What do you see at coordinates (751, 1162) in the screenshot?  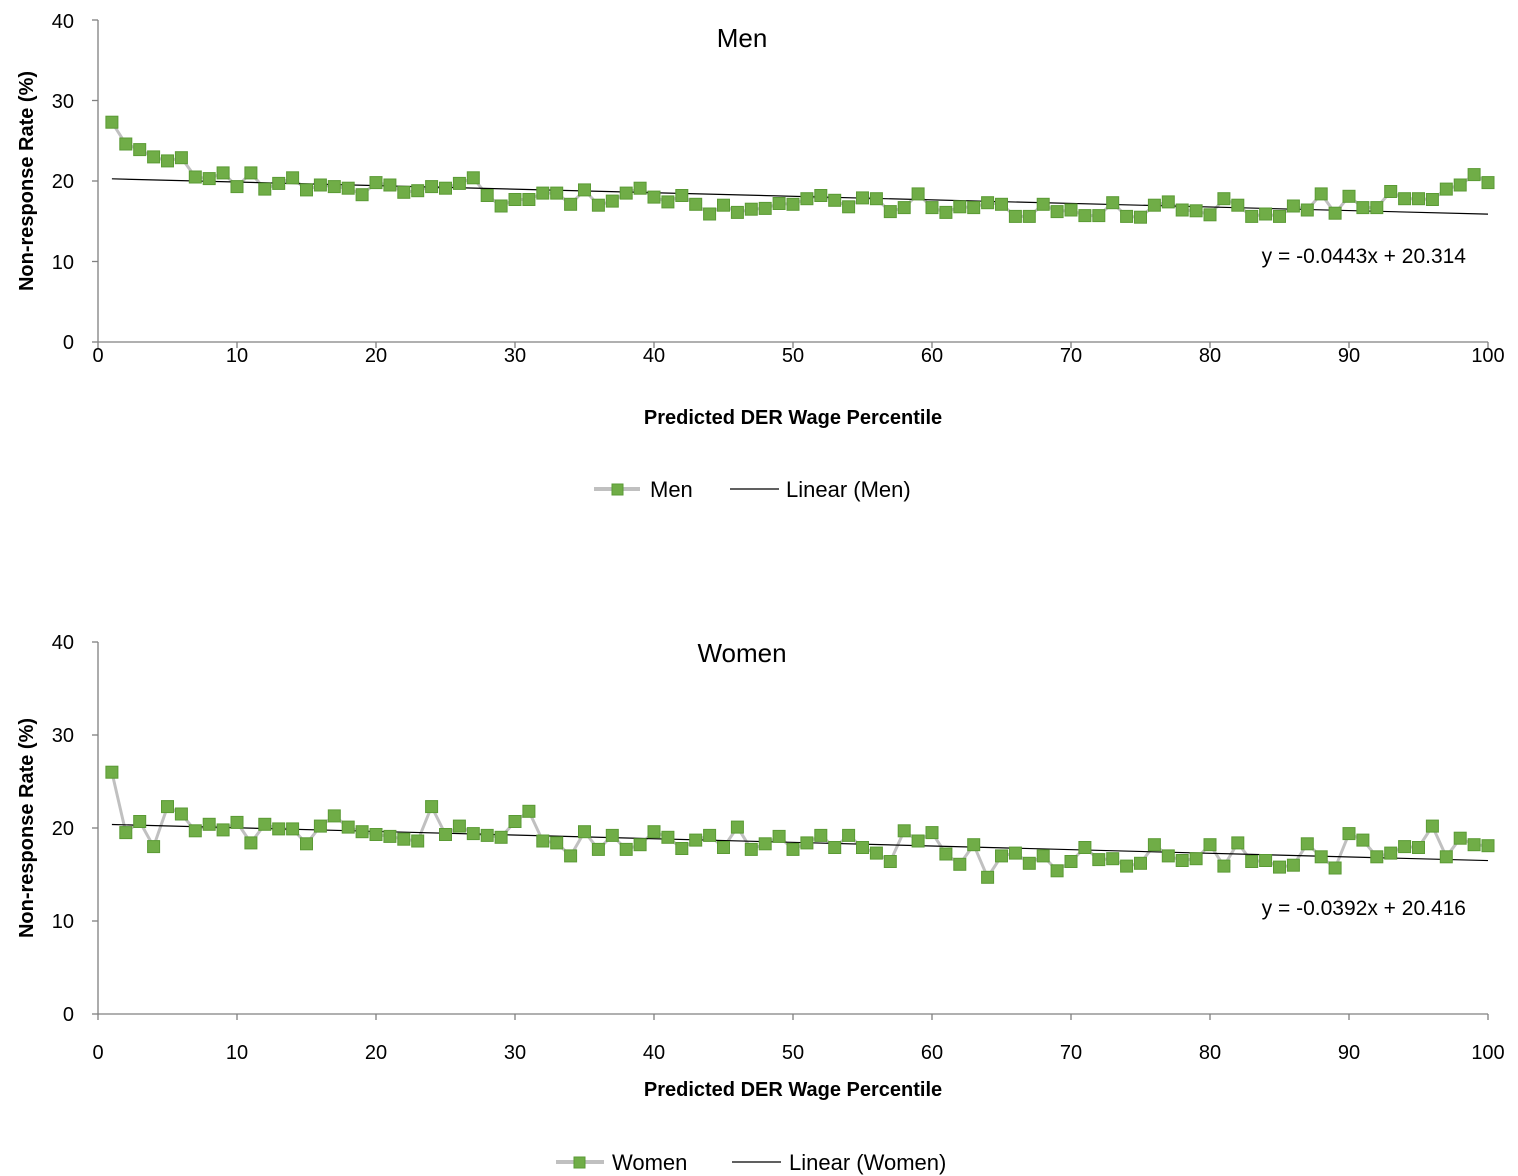 I see `women-legend: Women Linear (Women)` at bounding box center [751, 1162].